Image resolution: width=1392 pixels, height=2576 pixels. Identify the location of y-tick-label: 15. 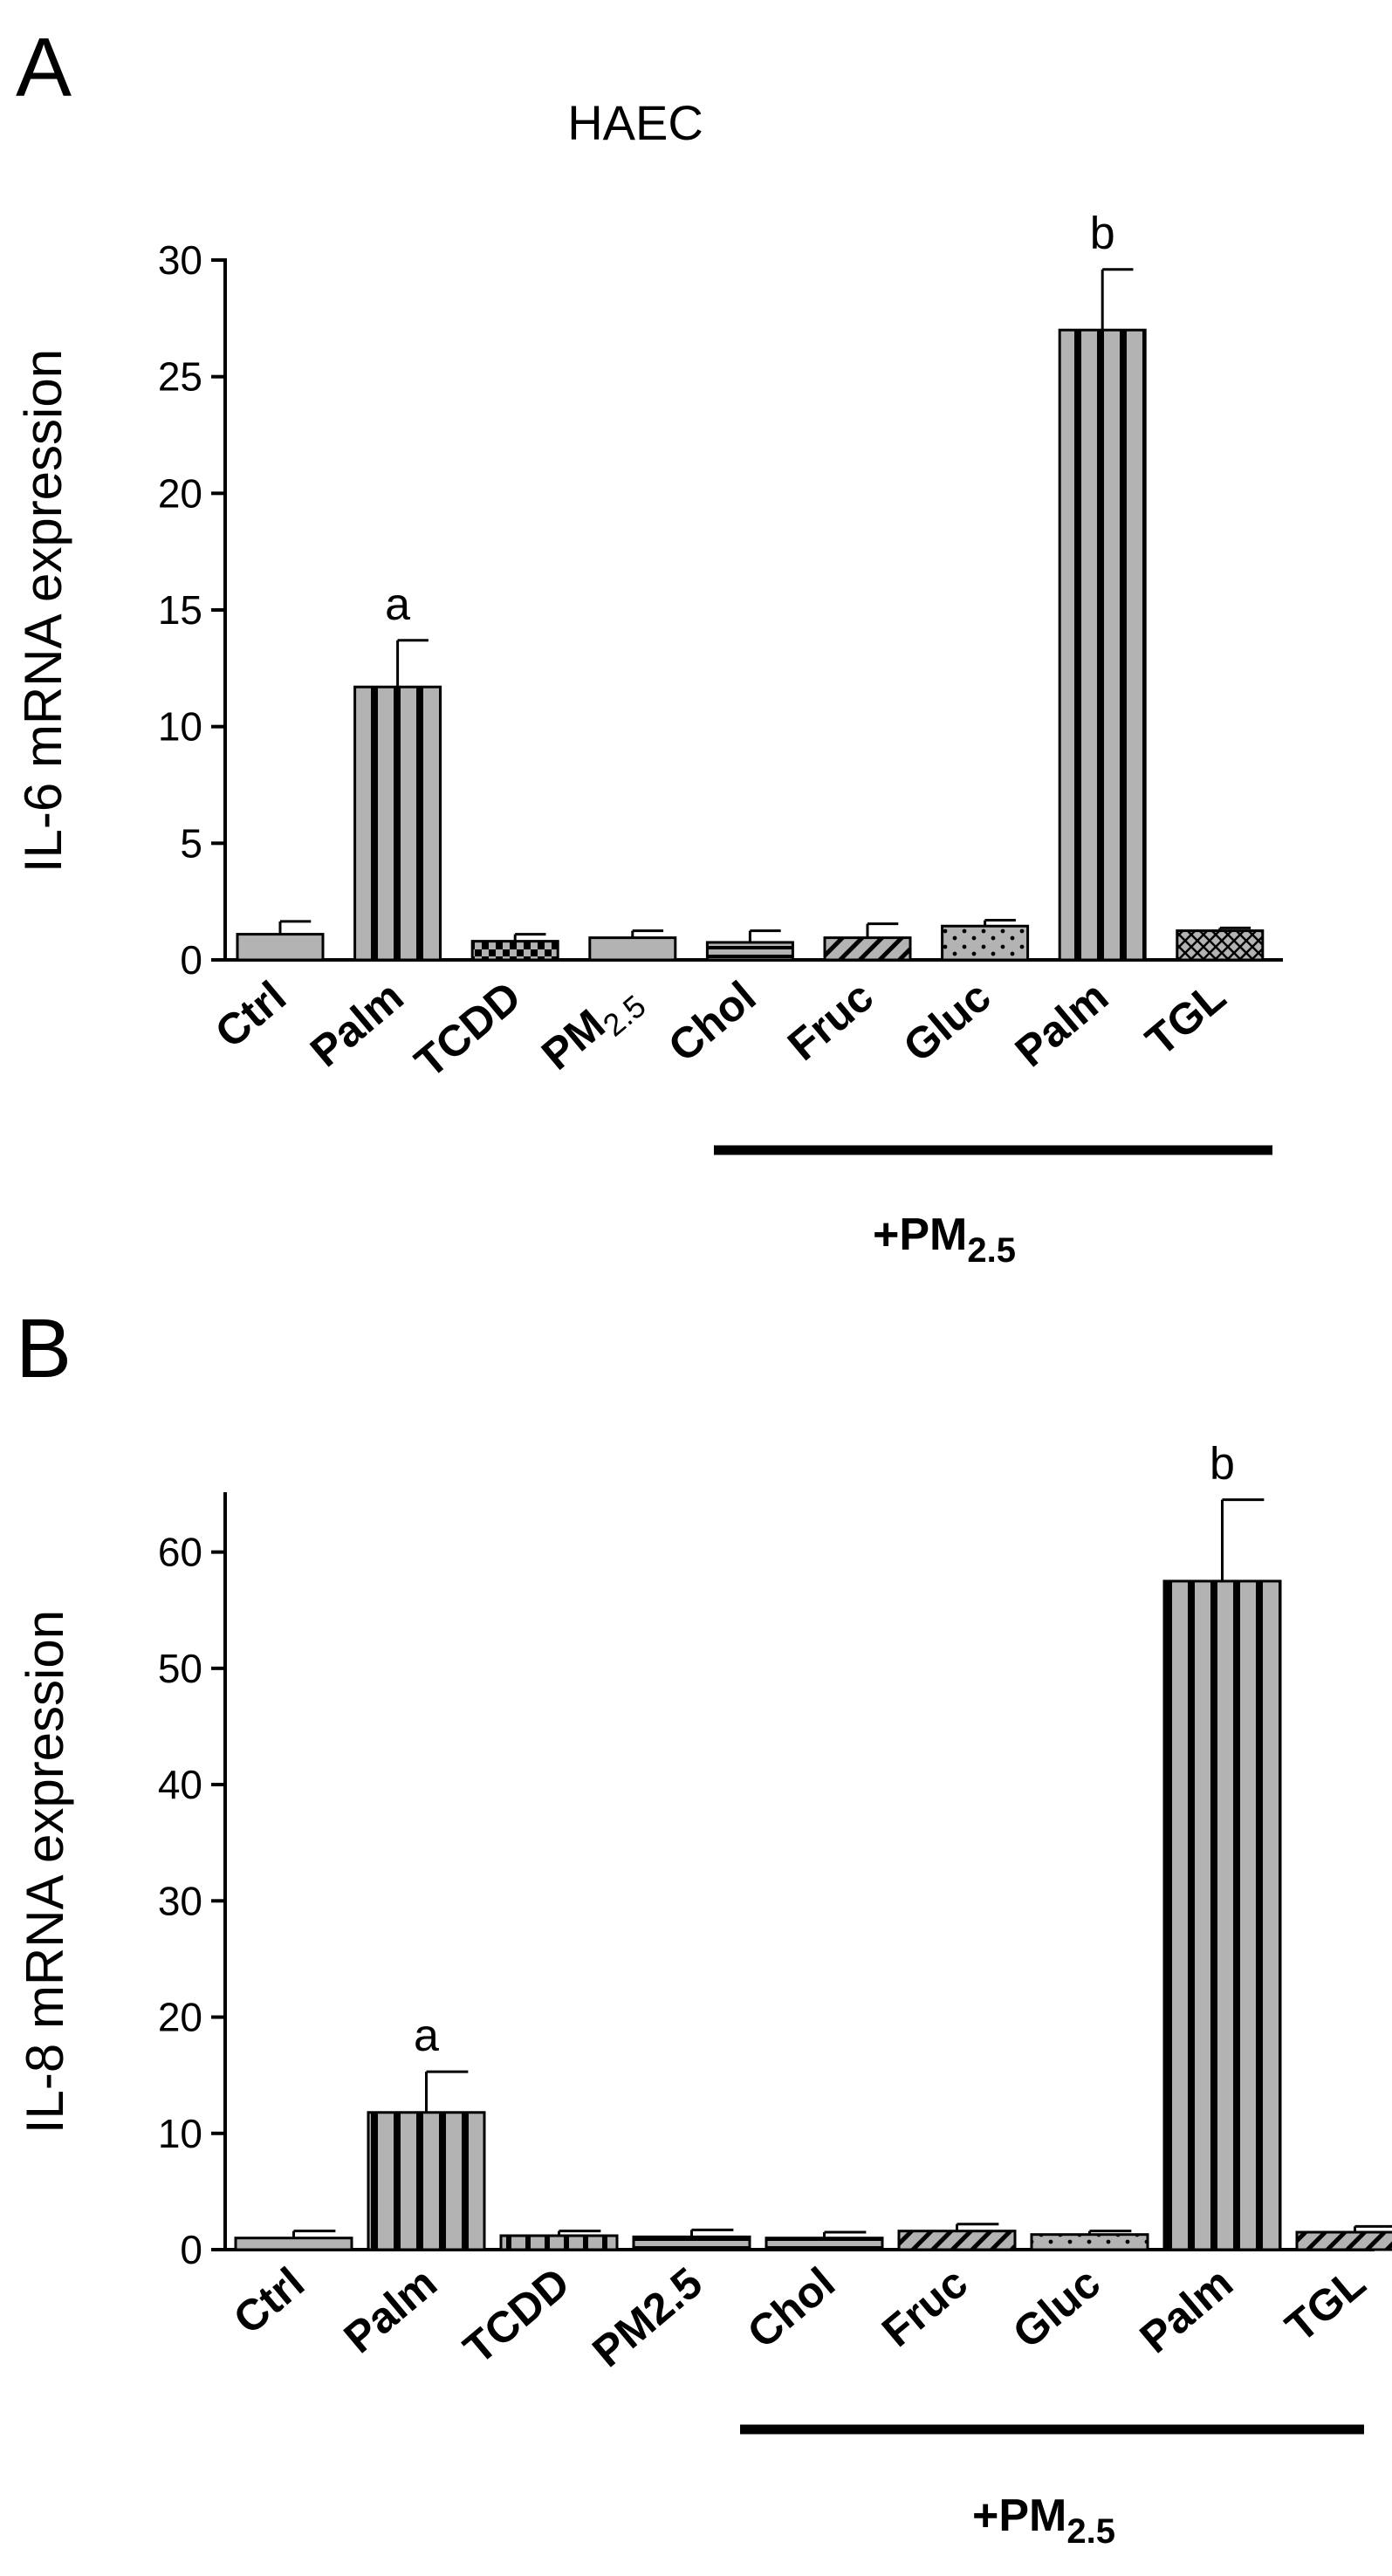
(180, 610).